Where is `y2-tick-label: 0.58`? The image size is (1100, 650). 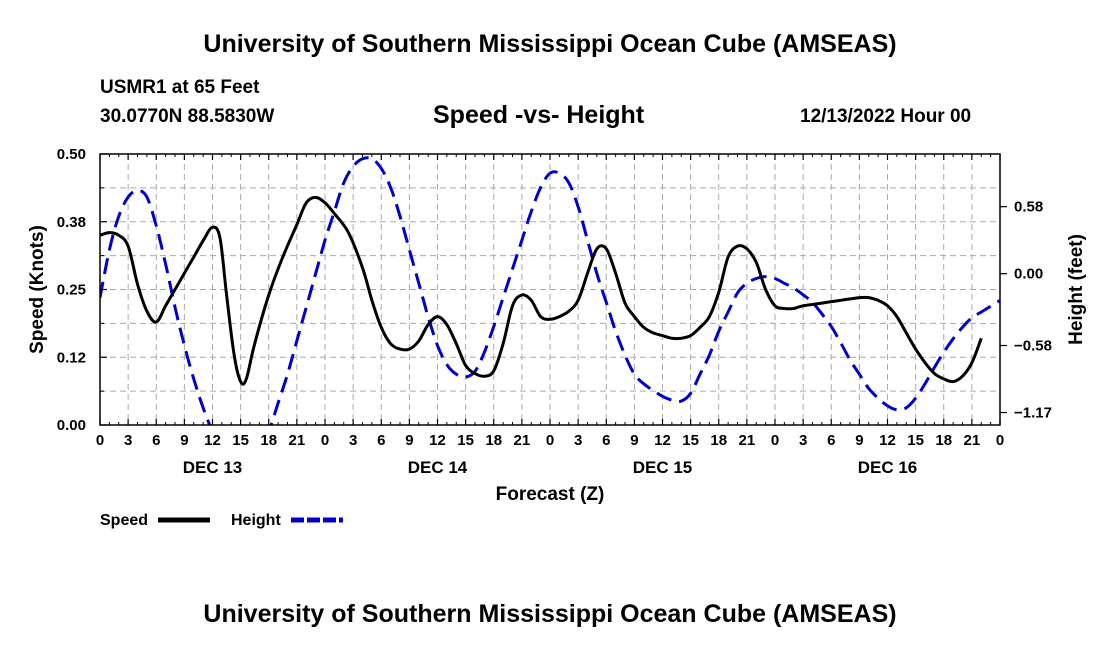
y2-tick-label: 0.58 is located at coordinates (1028, 207).